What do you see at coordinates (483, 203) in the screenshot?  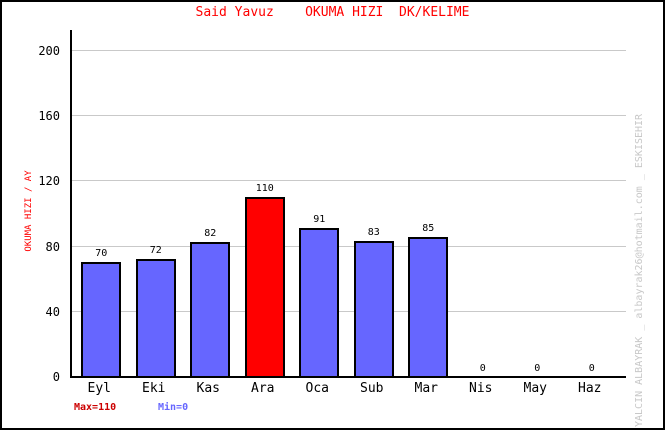 I see `bar-slot-Nis: 0` at bounding box center [483, 203].